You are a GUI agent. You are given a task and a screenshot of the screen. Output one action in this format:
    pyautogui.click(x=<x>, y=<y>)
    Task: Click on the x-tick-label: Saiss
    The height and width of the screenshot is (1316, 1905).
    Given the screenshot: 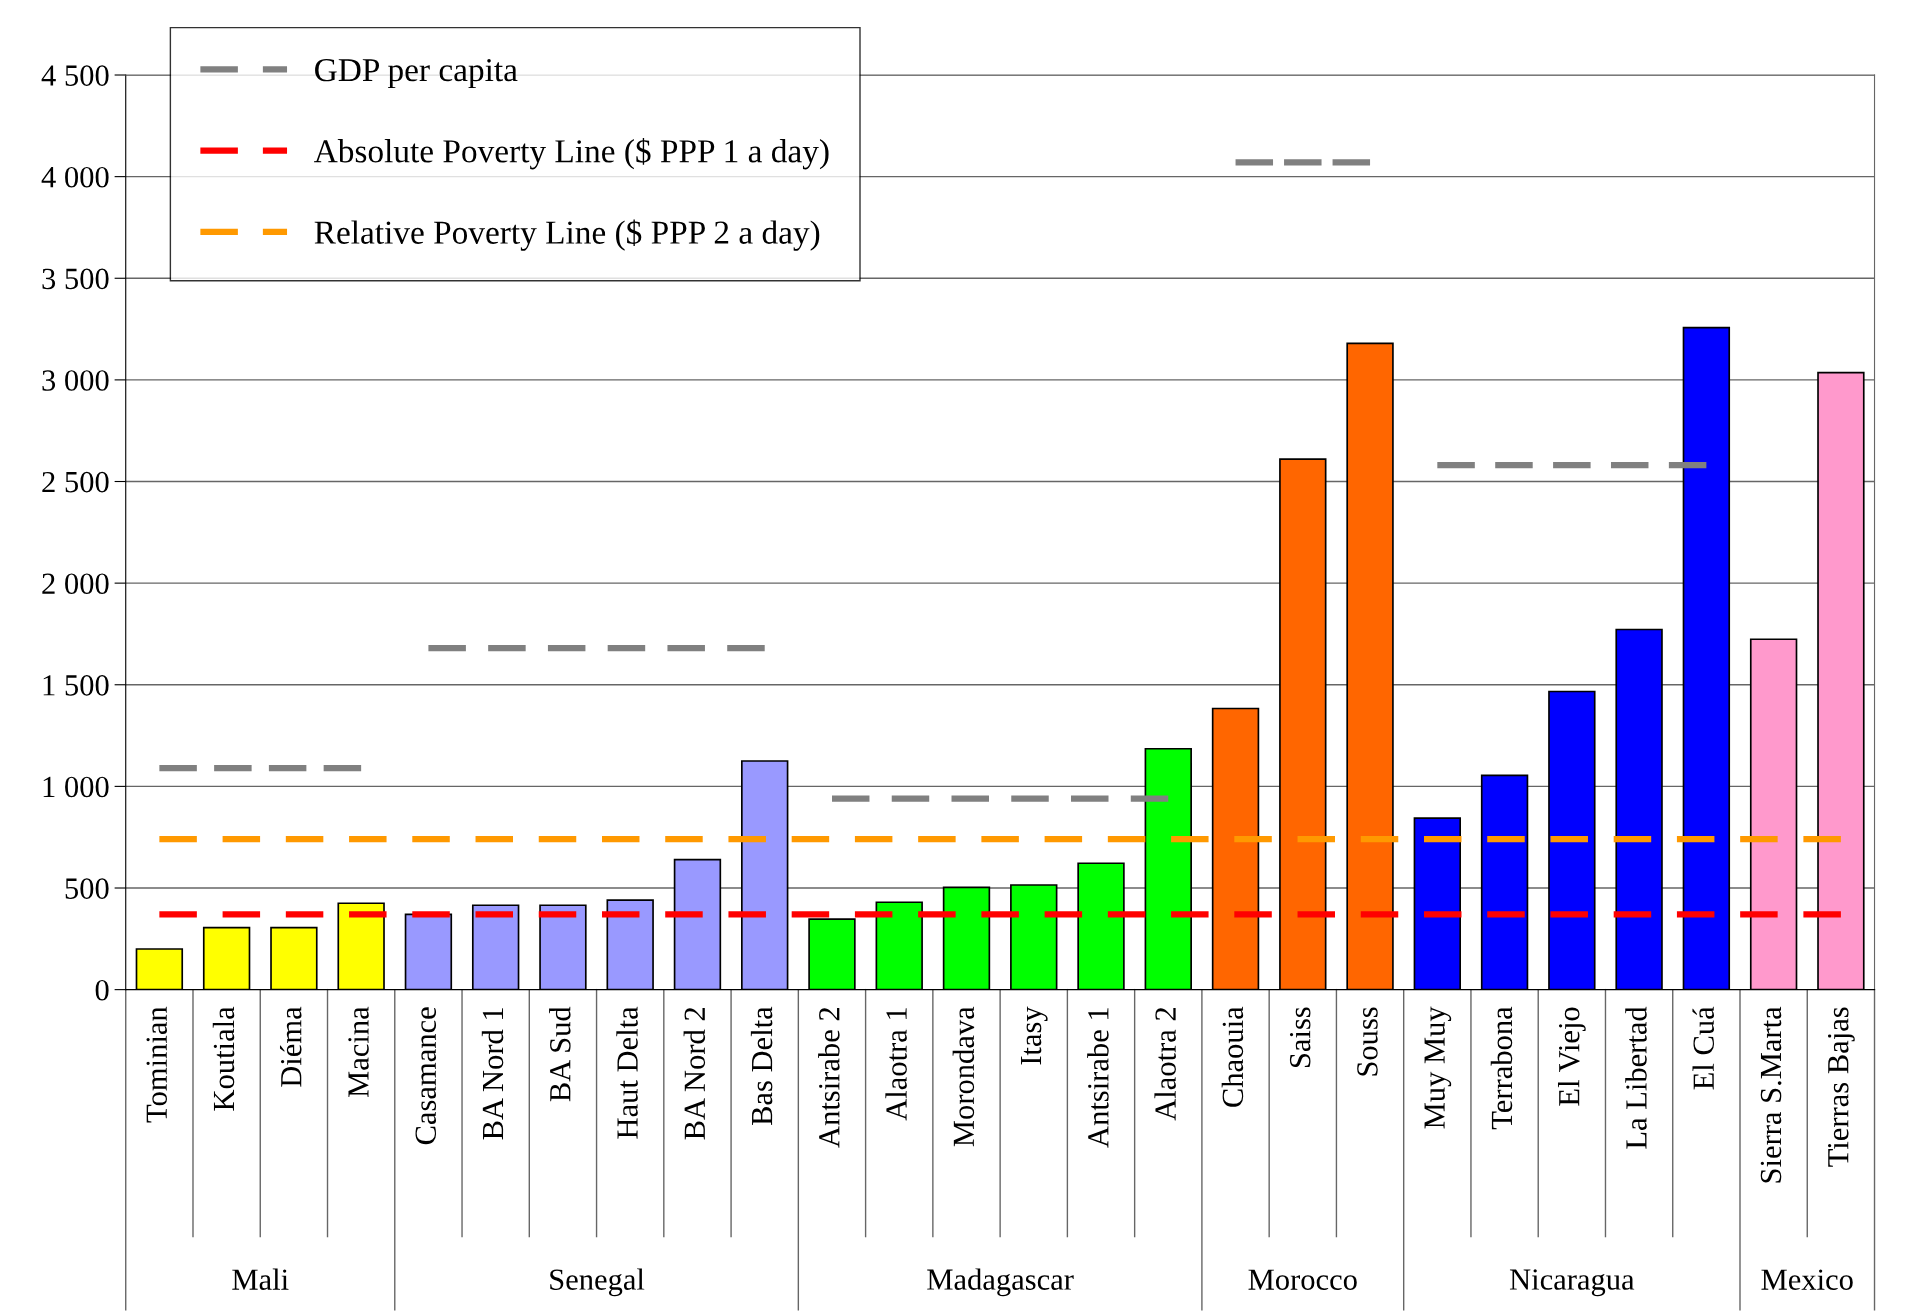 What is the action you would take?
    pyautogui.click(x=1300, y=1037)
    